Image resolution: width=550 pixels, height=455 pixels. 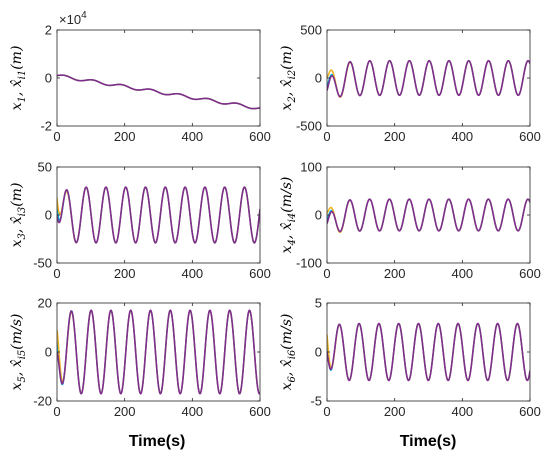 What do you see at coordinates (428, 441) in the screenshot?
I see `x-axis-label-right: Time(s)` at bounding box center [428, 441].